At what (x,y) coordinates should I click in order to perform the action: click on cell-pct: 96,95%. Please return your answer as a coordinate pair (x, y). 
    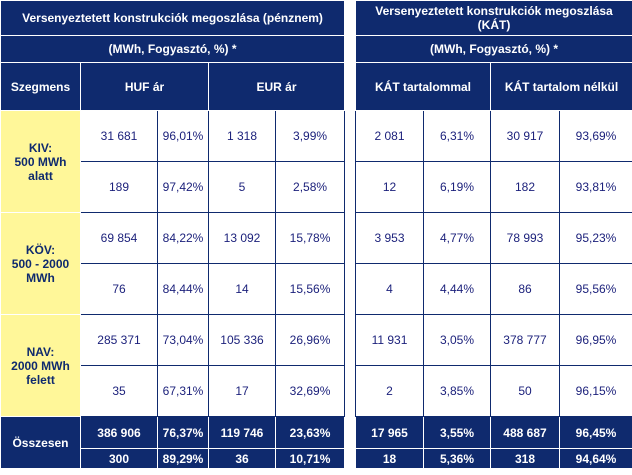
    Looking at the image, I should click on (595, 340).